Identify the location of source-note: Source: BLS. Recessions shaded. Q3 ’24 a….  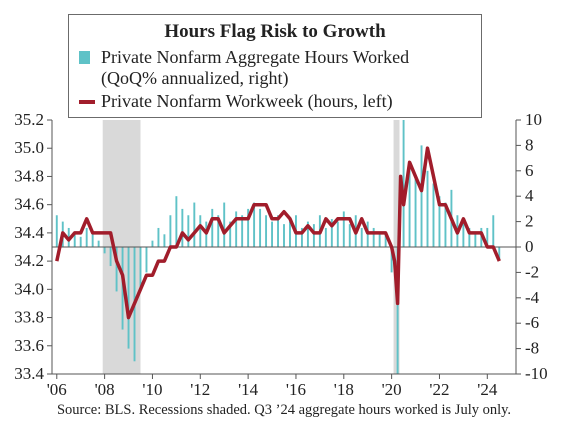
(284, 410).